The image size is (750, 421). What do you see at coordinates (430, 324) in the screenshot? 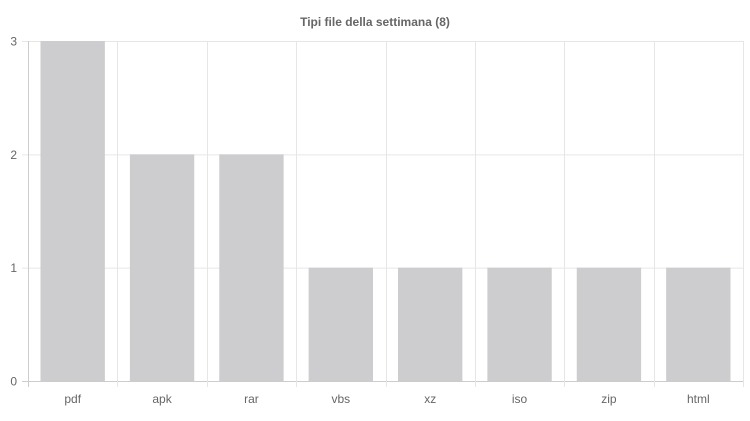
I see `bar-xz` at bounding box center [430, 324].